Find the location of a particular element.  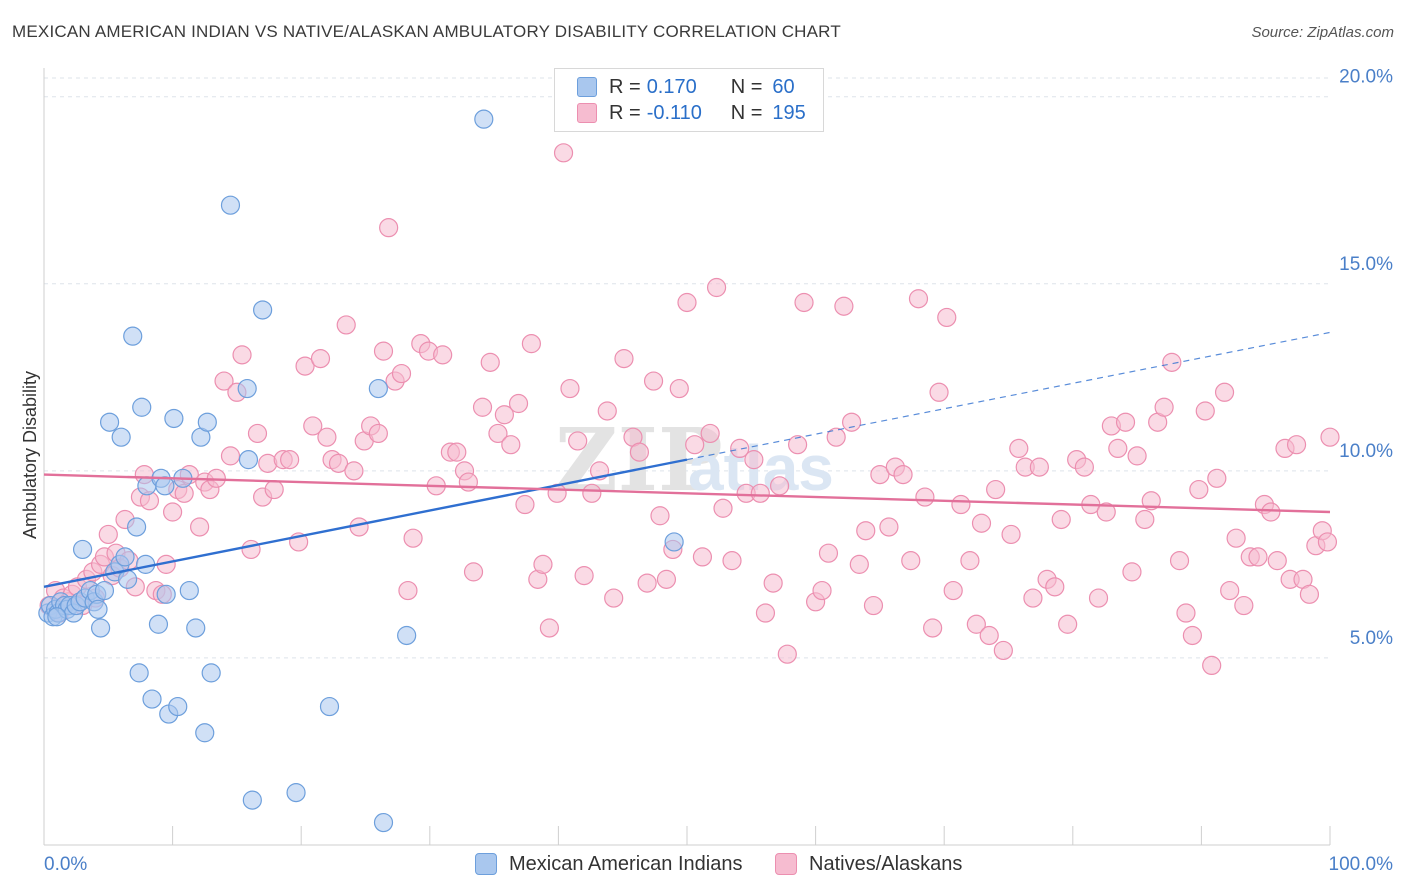

legend: R = 0.170 N = 60 R = -0.110 N = 195 is located at coordinates (689, 100).